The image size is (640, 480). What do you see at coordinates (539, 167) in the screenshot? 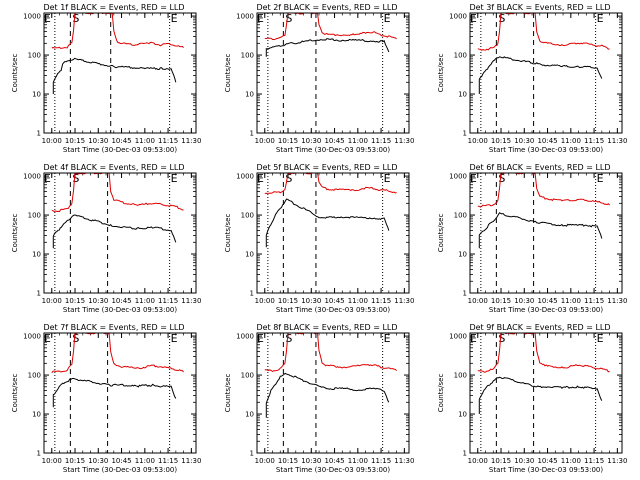
I see `panel-title: Det 6f BLACK = Events, RED = LLD` at bounding box center [539, 167].